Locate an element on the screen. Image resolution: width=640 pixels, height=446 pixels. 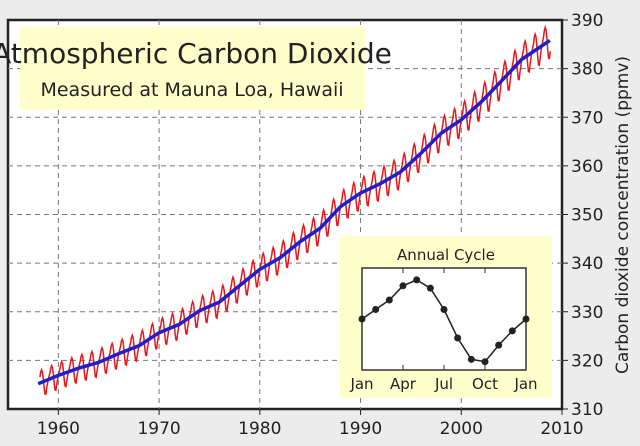
inset-title: Annual Cycle is located at coordinates (446, 255).